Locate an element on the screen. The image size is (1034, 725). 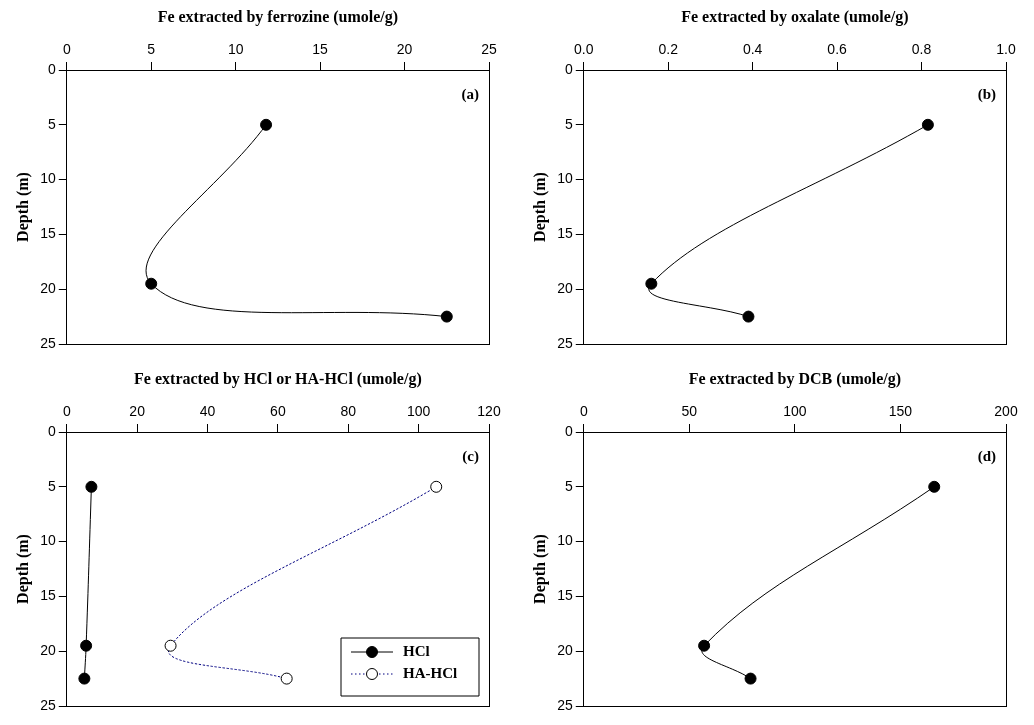
x-tick-label: 80 is located at coordinates (348, 411).